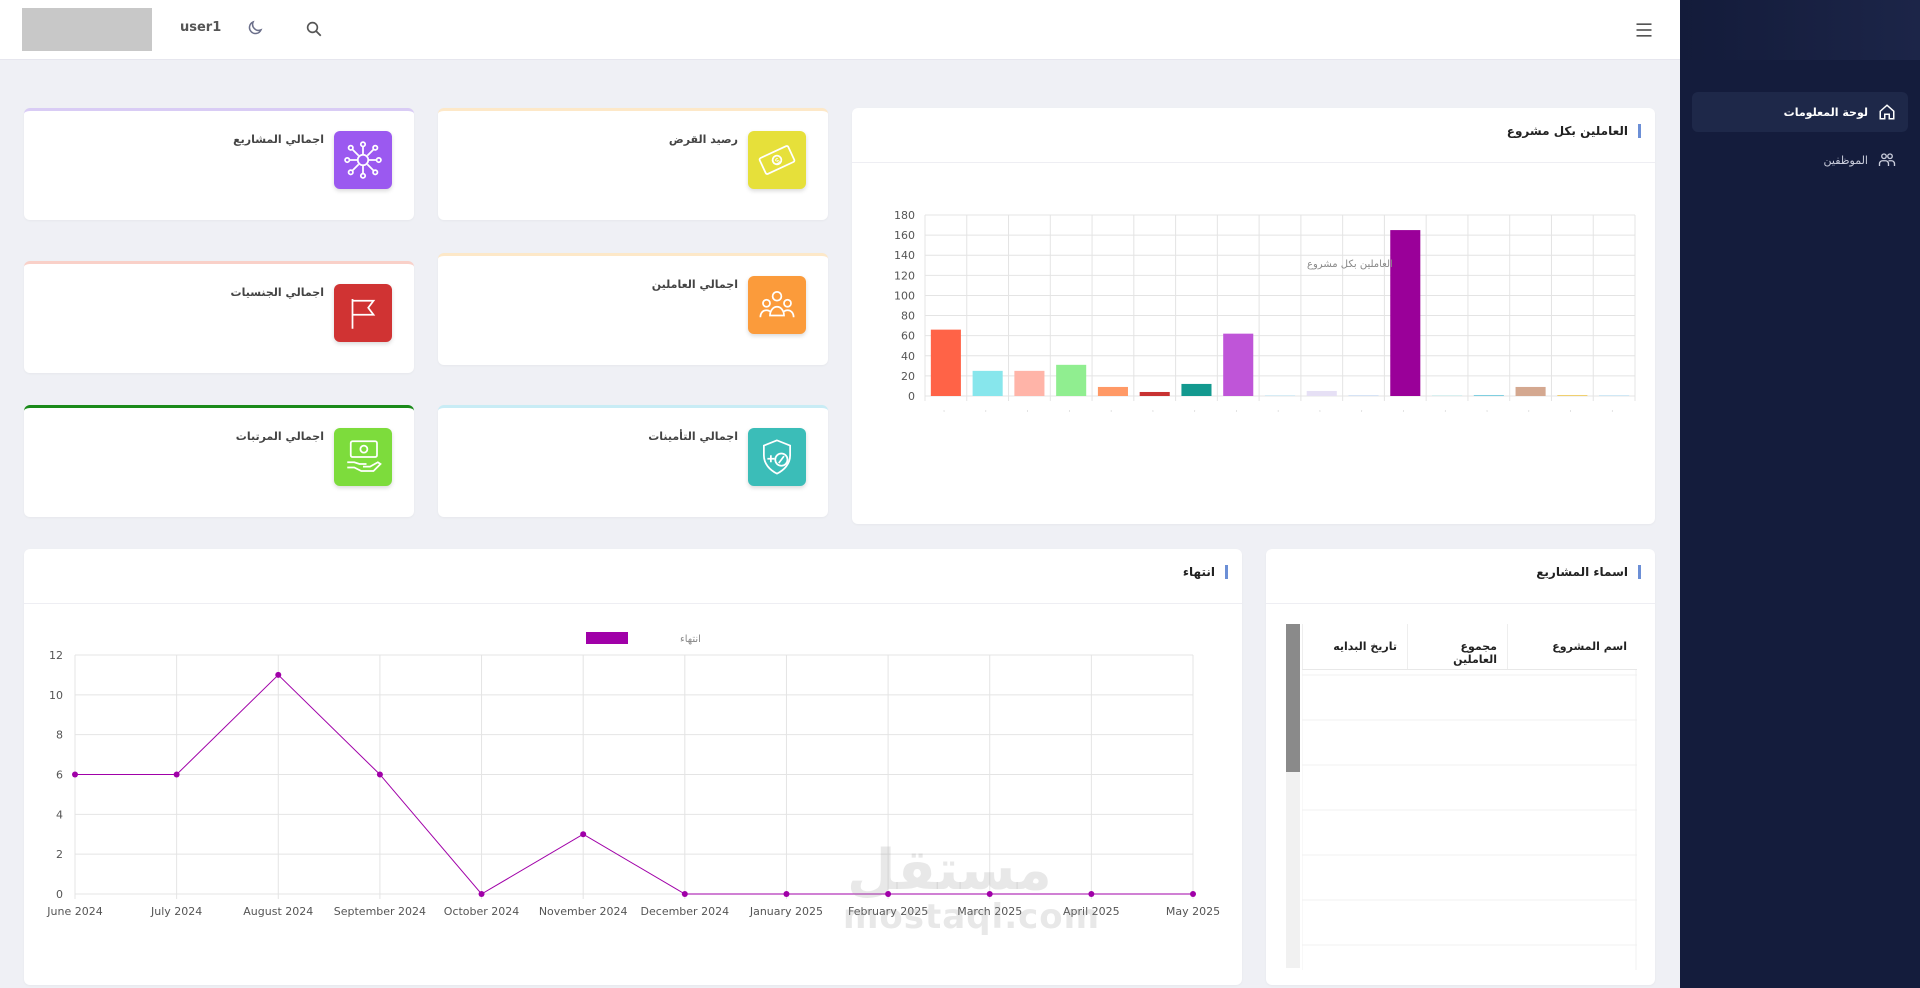 Image resolution: width=1920 pixels, height=988 pixels. I want to click on sidebar: لوحة المعلومات الموظفين, so click(1800, 494).